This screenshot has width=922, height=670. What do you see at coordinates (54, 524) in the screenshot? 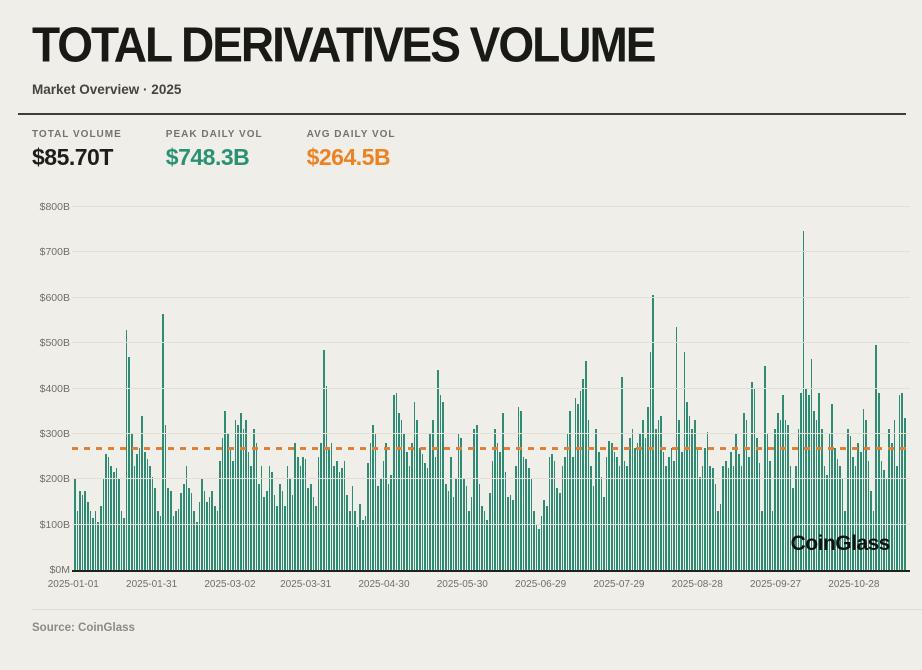
I see `y-tick-label: $100B` at bounding box center [54, 524].